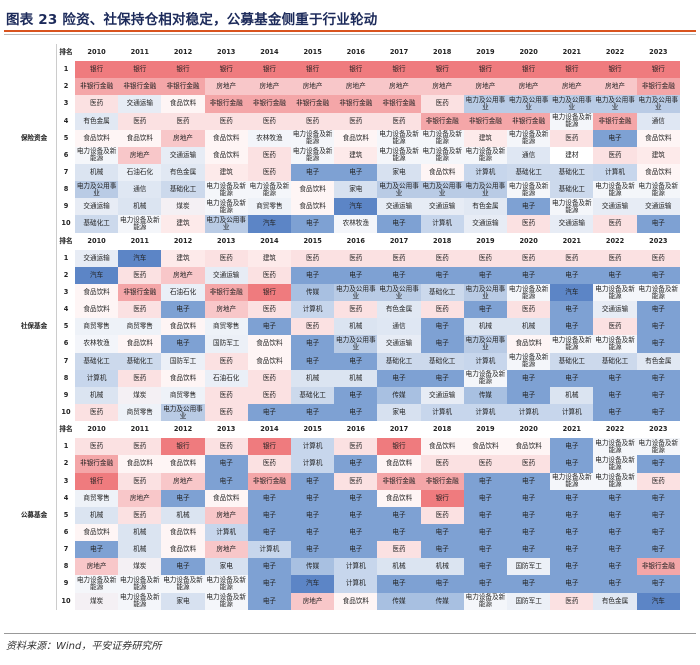  I want to click on rank-row: 9 机械 煤炭 商贸零售 医药 医药 基础化工 电子 传媒 交通运输 传媒 电子 机械 电子 电子, so click(346, 395).